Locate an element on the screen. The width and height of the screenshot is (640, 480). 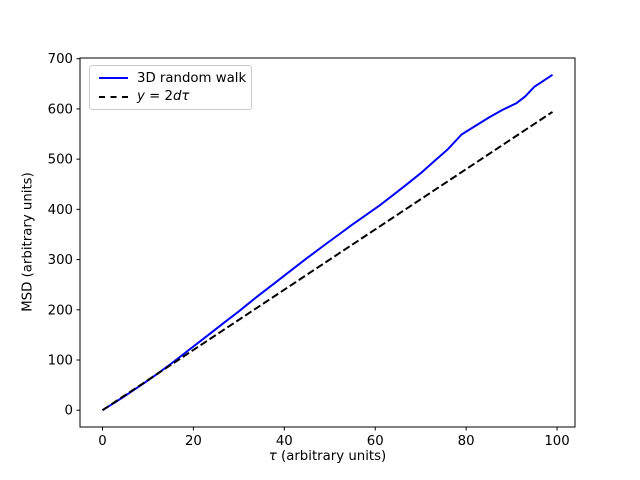
x-tick-label: 80 is located at coordinates (466, 441).